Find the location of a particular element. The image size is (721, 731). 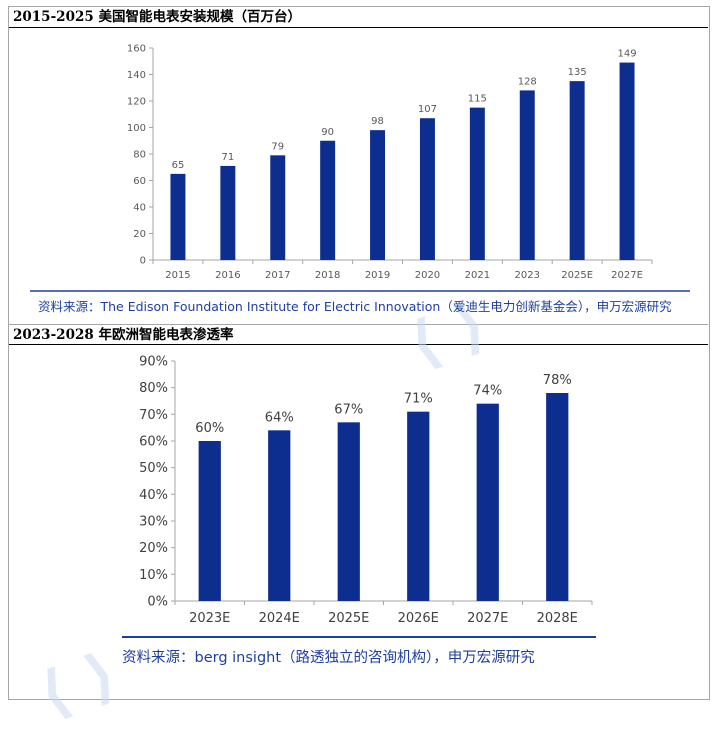

chart-2-title: 2023-2028 年欧洲智能电表渗透率 is located at coordinates (358, 334).